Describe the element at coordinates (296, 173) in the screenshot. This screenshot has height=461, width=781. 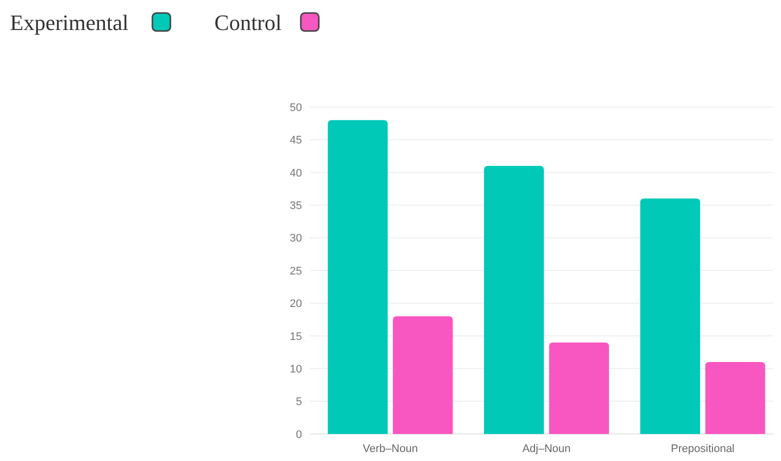
I see `y-tick-label: 40` at that location.